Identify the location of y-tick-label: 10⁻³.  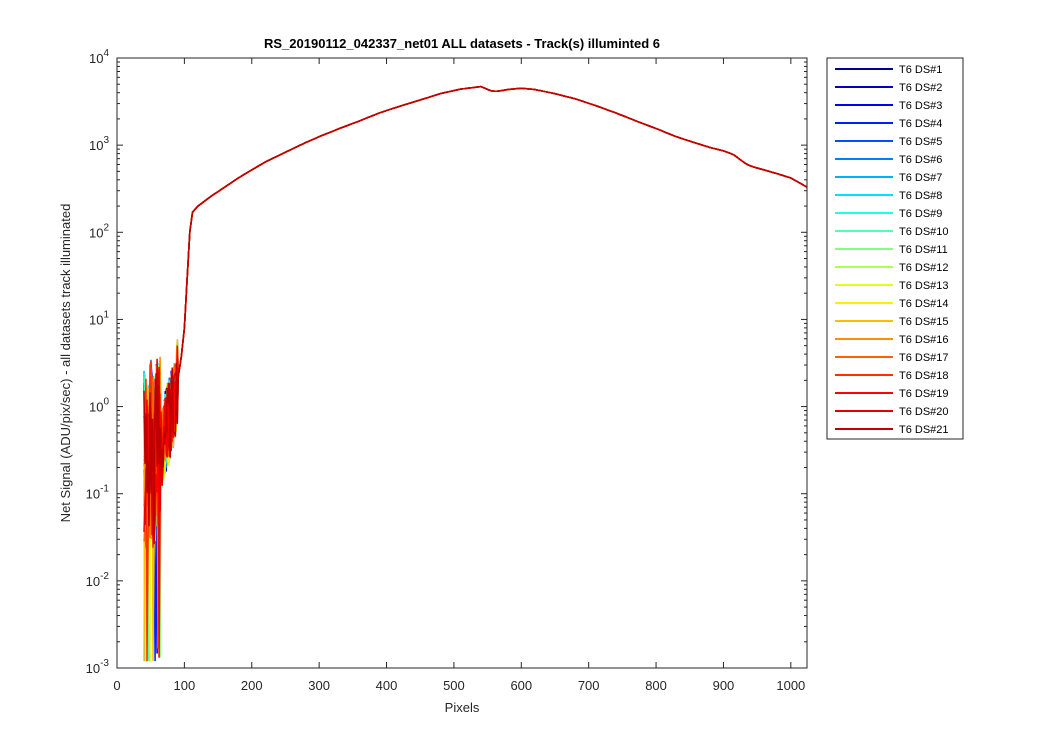
(98, 667).